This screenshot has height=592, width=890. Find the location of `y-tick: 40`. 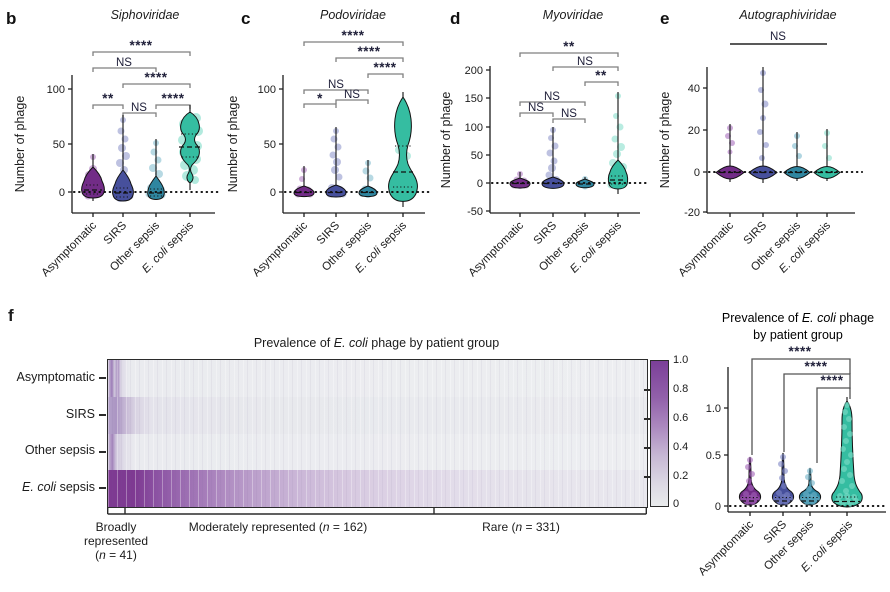

y-tick: 40 is located at coordinates (694, 89).